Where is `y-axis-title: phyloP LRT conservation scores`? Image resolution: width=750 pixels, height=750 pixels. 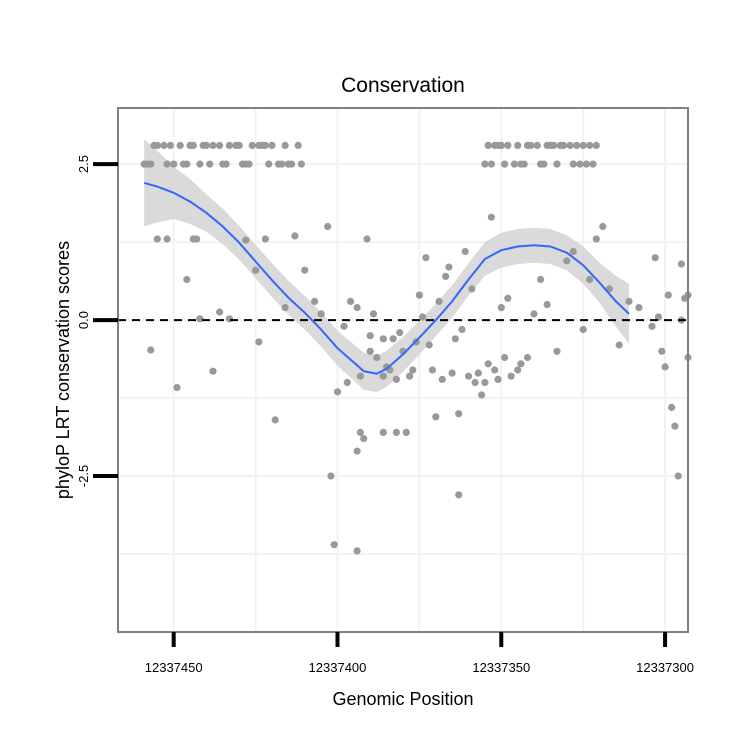
y-axis-title: phyloP LRT conservation scores is located at coordinates (63, 370).